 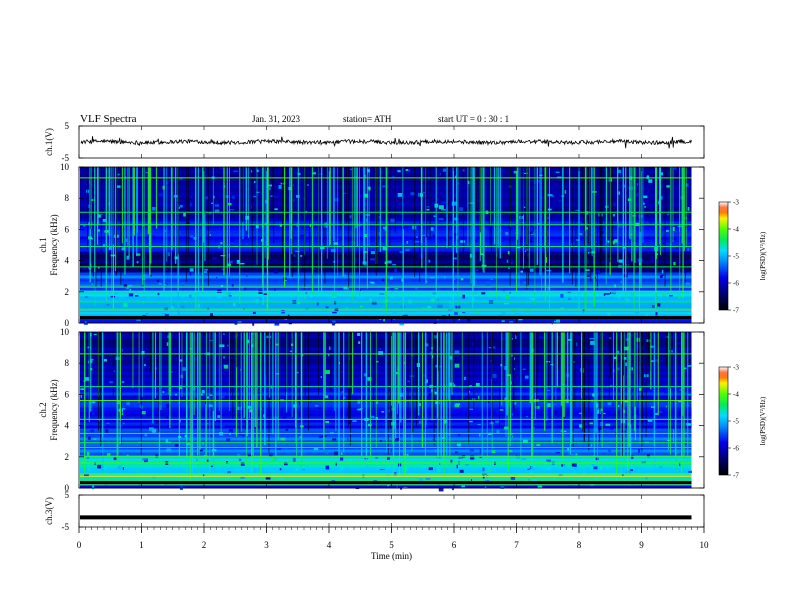 I want to click on xtick-label-2: 2, so click(x=204, y=545).